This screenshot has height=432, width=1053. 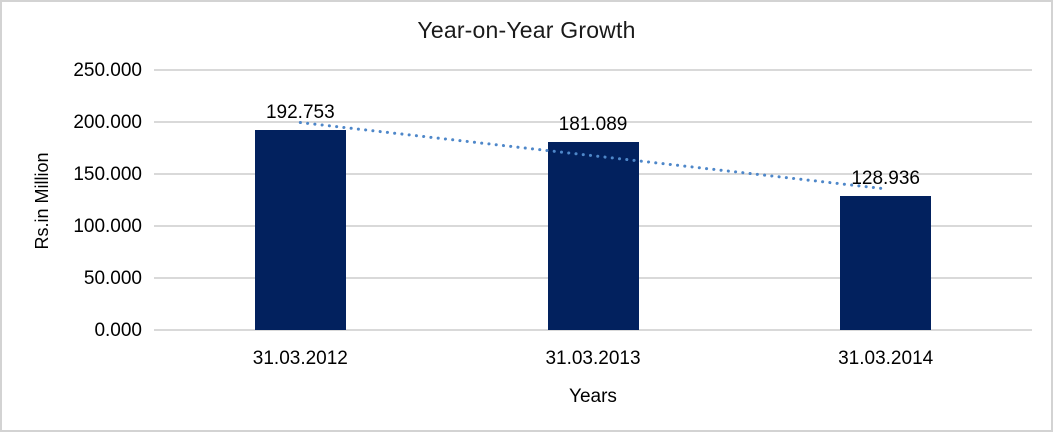 I want to click on y-tick-label: 0.000, so click(x=118, y=330).